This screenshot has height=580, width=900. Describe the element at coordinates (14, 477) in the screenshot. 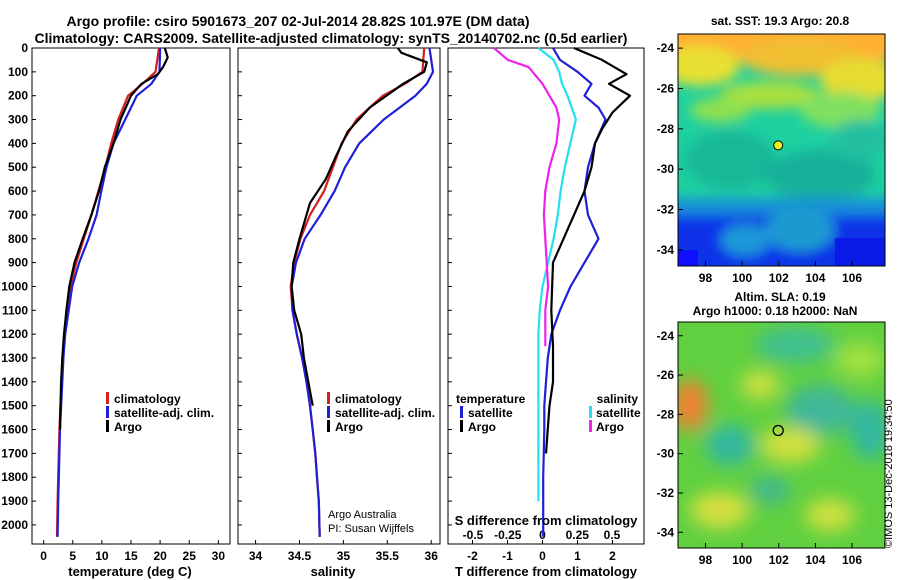

I see `depth-tick-label: 1800` at that location.